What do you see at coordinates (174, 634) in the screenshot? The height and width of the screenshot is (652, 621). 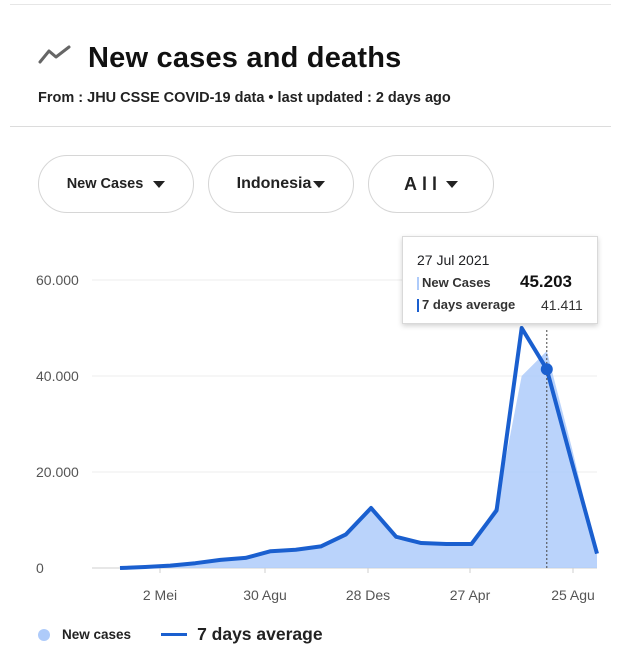 I see `average-legend-line` at bounding box center [174, 634].